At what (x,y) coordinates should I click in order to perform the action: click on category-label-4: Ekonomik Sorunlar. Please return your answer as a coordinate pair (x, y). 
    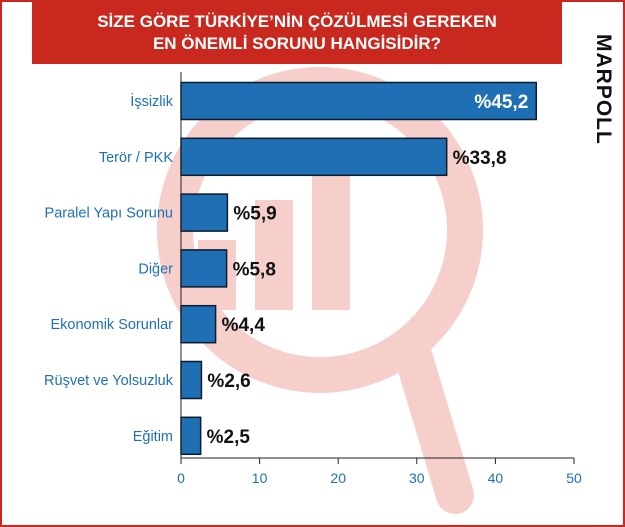
    Looking at the image, I should click on (112, 325).